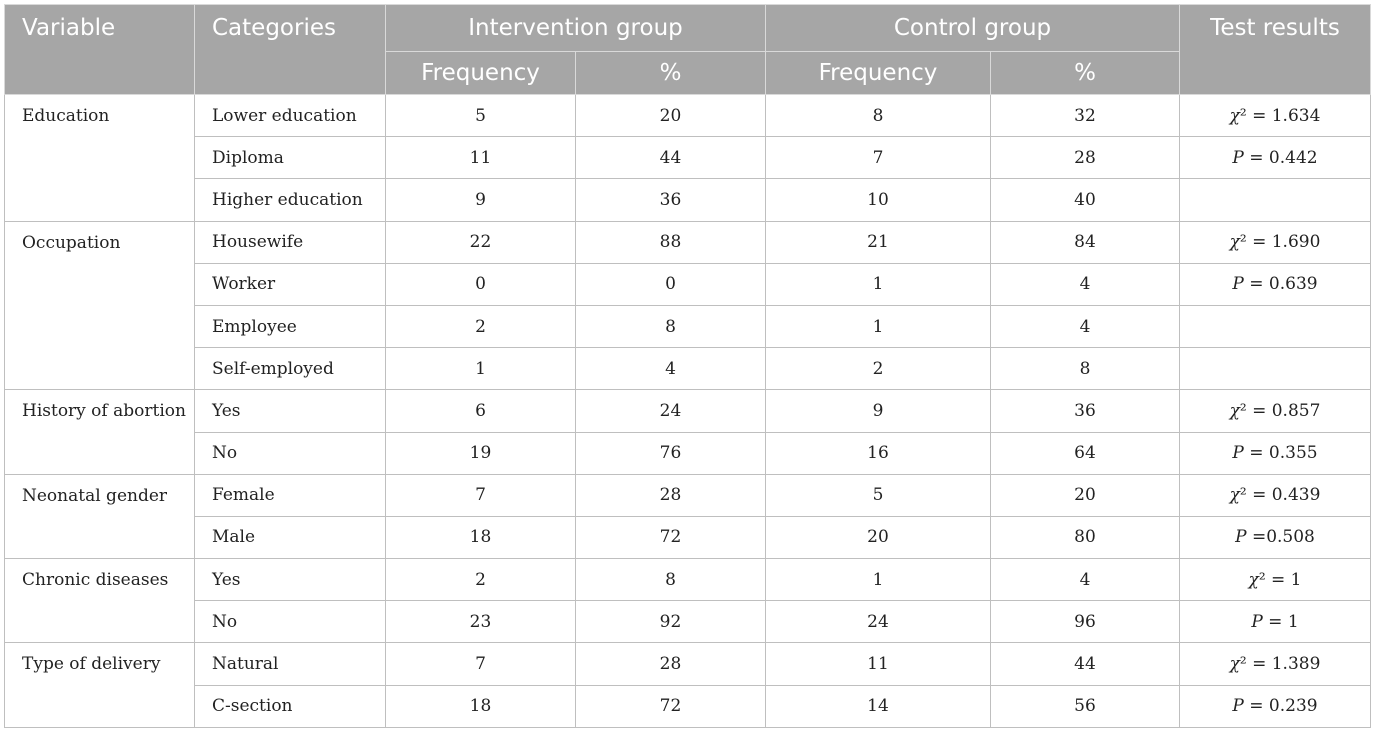  What do you see at coordinates (480, 622) in the screenshot?
I see `intervention-frequency-cell: 23` at bounding box center [480, 622].